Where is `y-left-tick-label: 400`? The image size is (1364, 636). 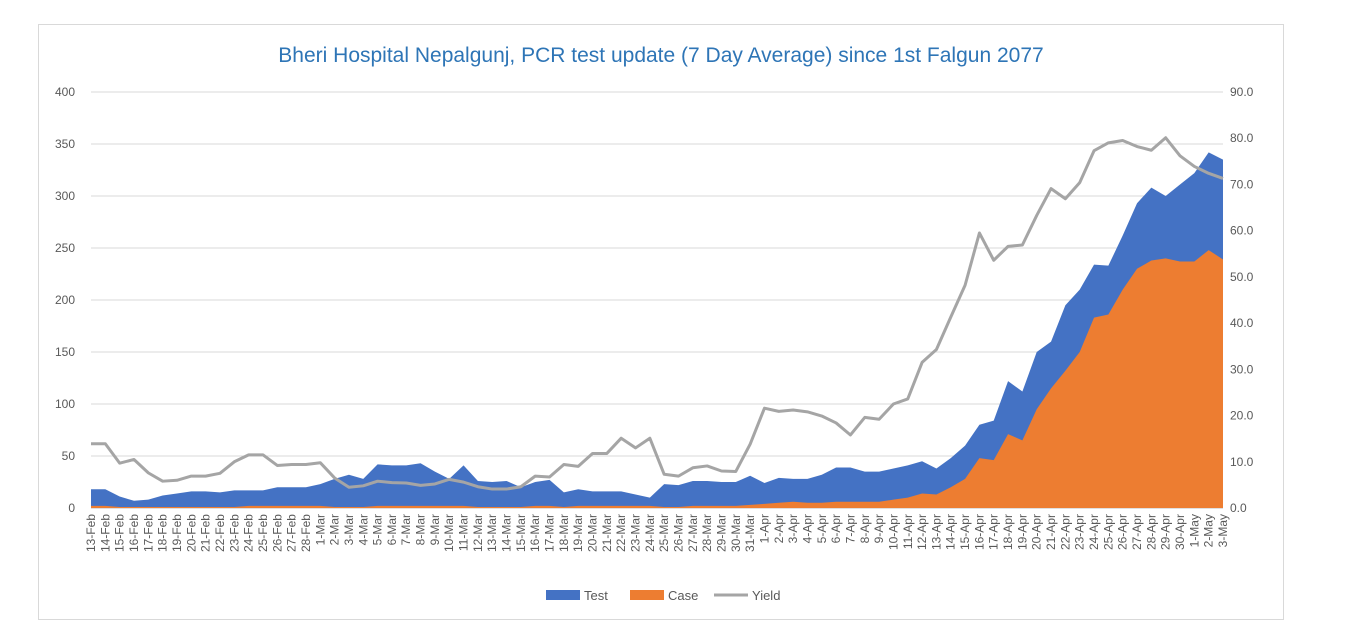
y-left-tick-label: 400 is located at coordinates (65, 92).